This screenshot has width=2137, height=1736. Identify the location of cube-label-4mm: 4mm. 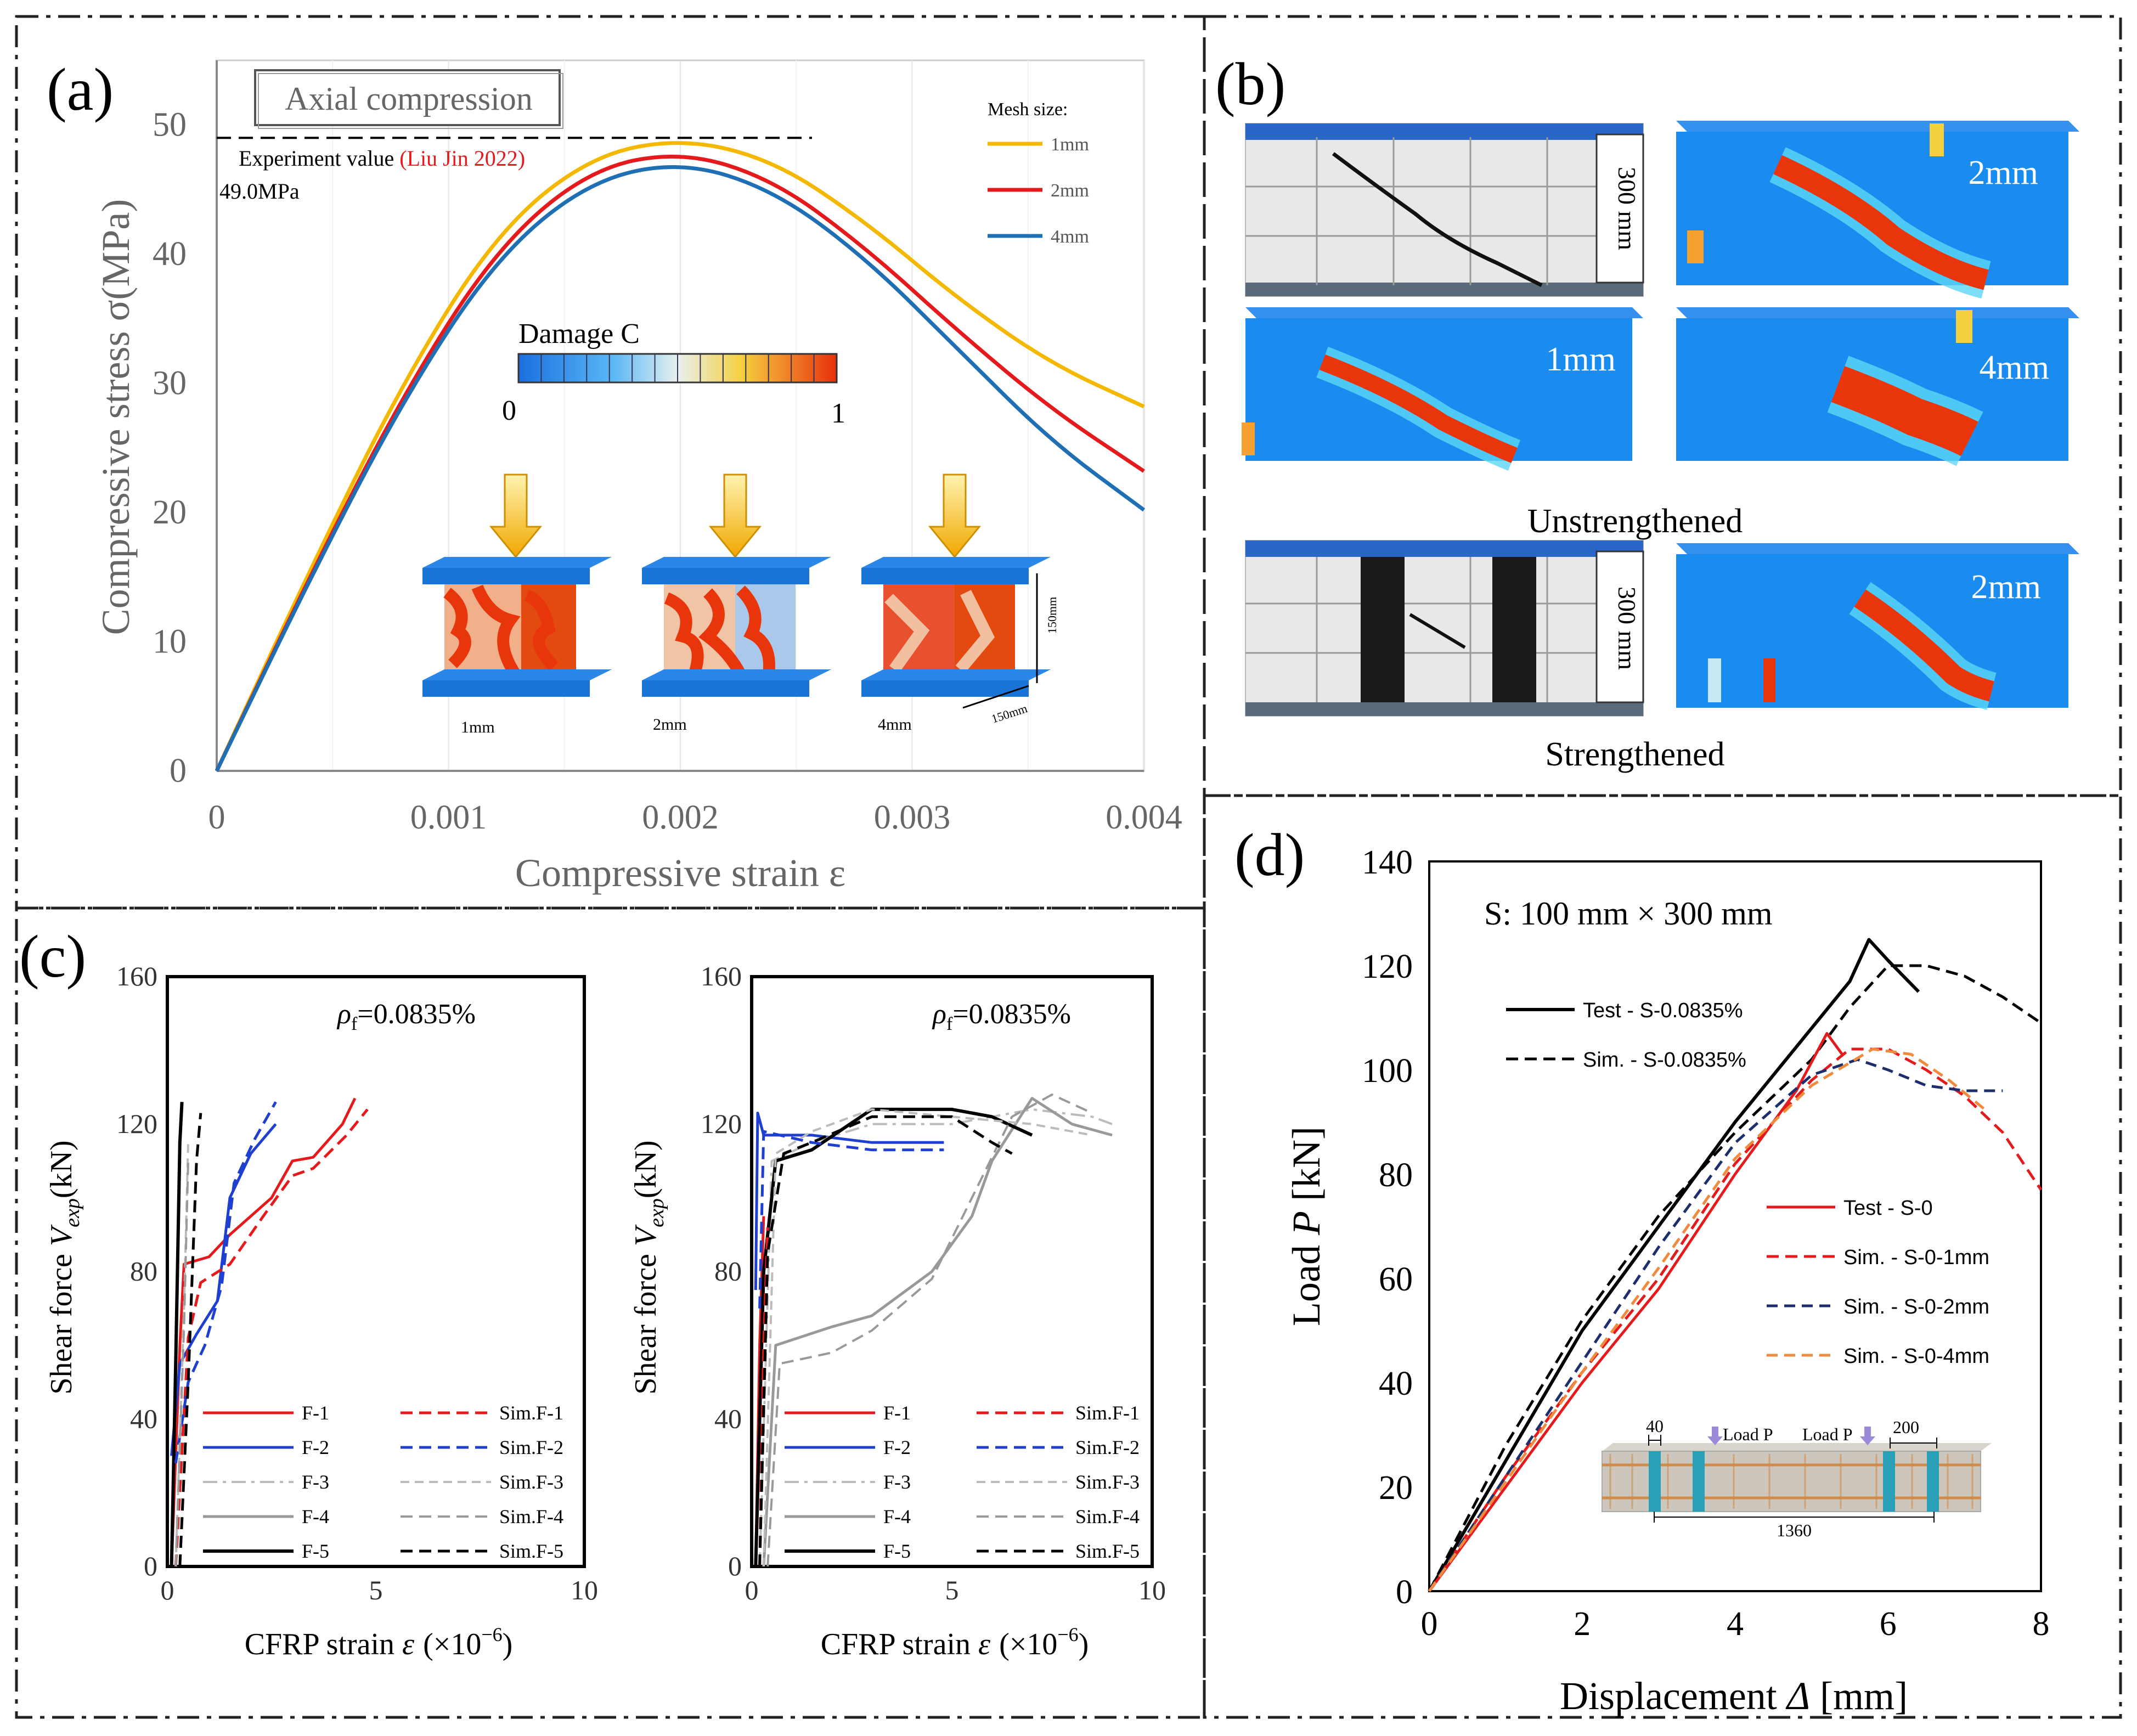
(895, 724).